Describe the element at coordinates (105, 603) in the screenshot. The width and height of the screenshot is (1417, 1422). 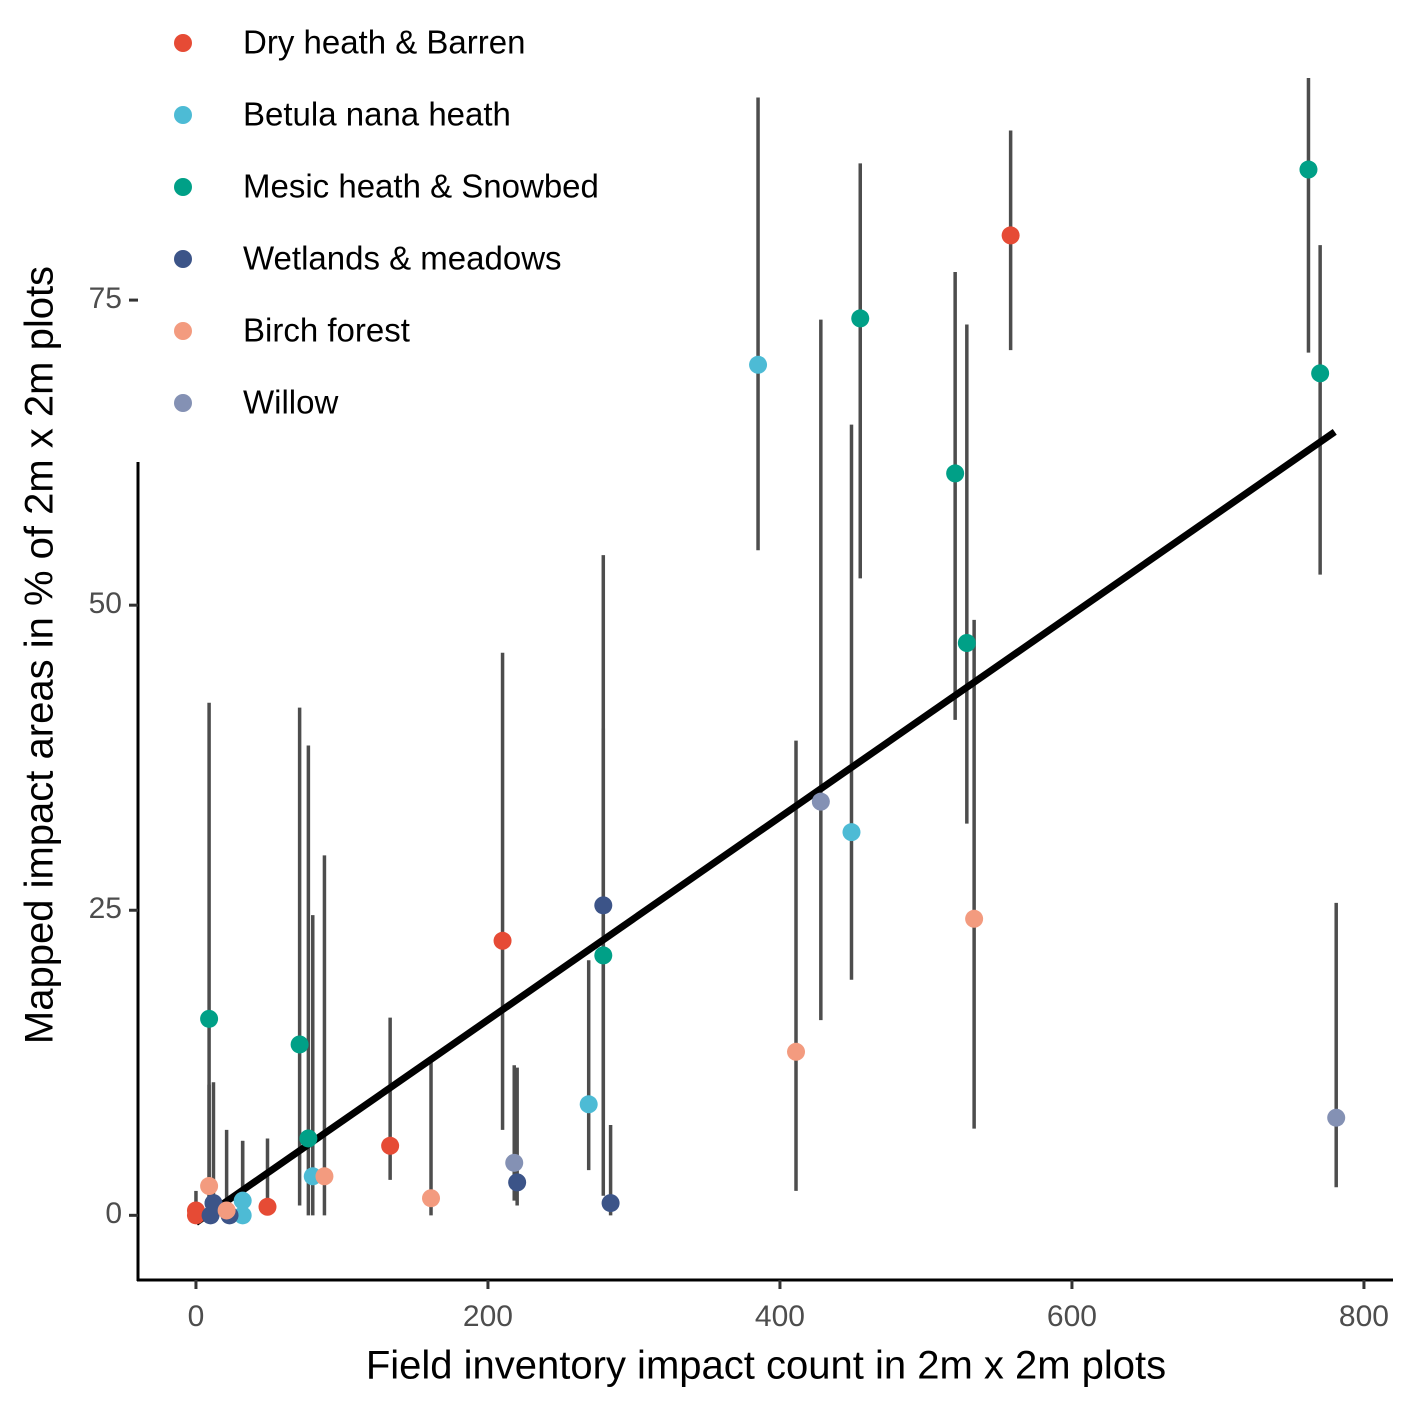
I see `y-tick-label: 50` at that location.